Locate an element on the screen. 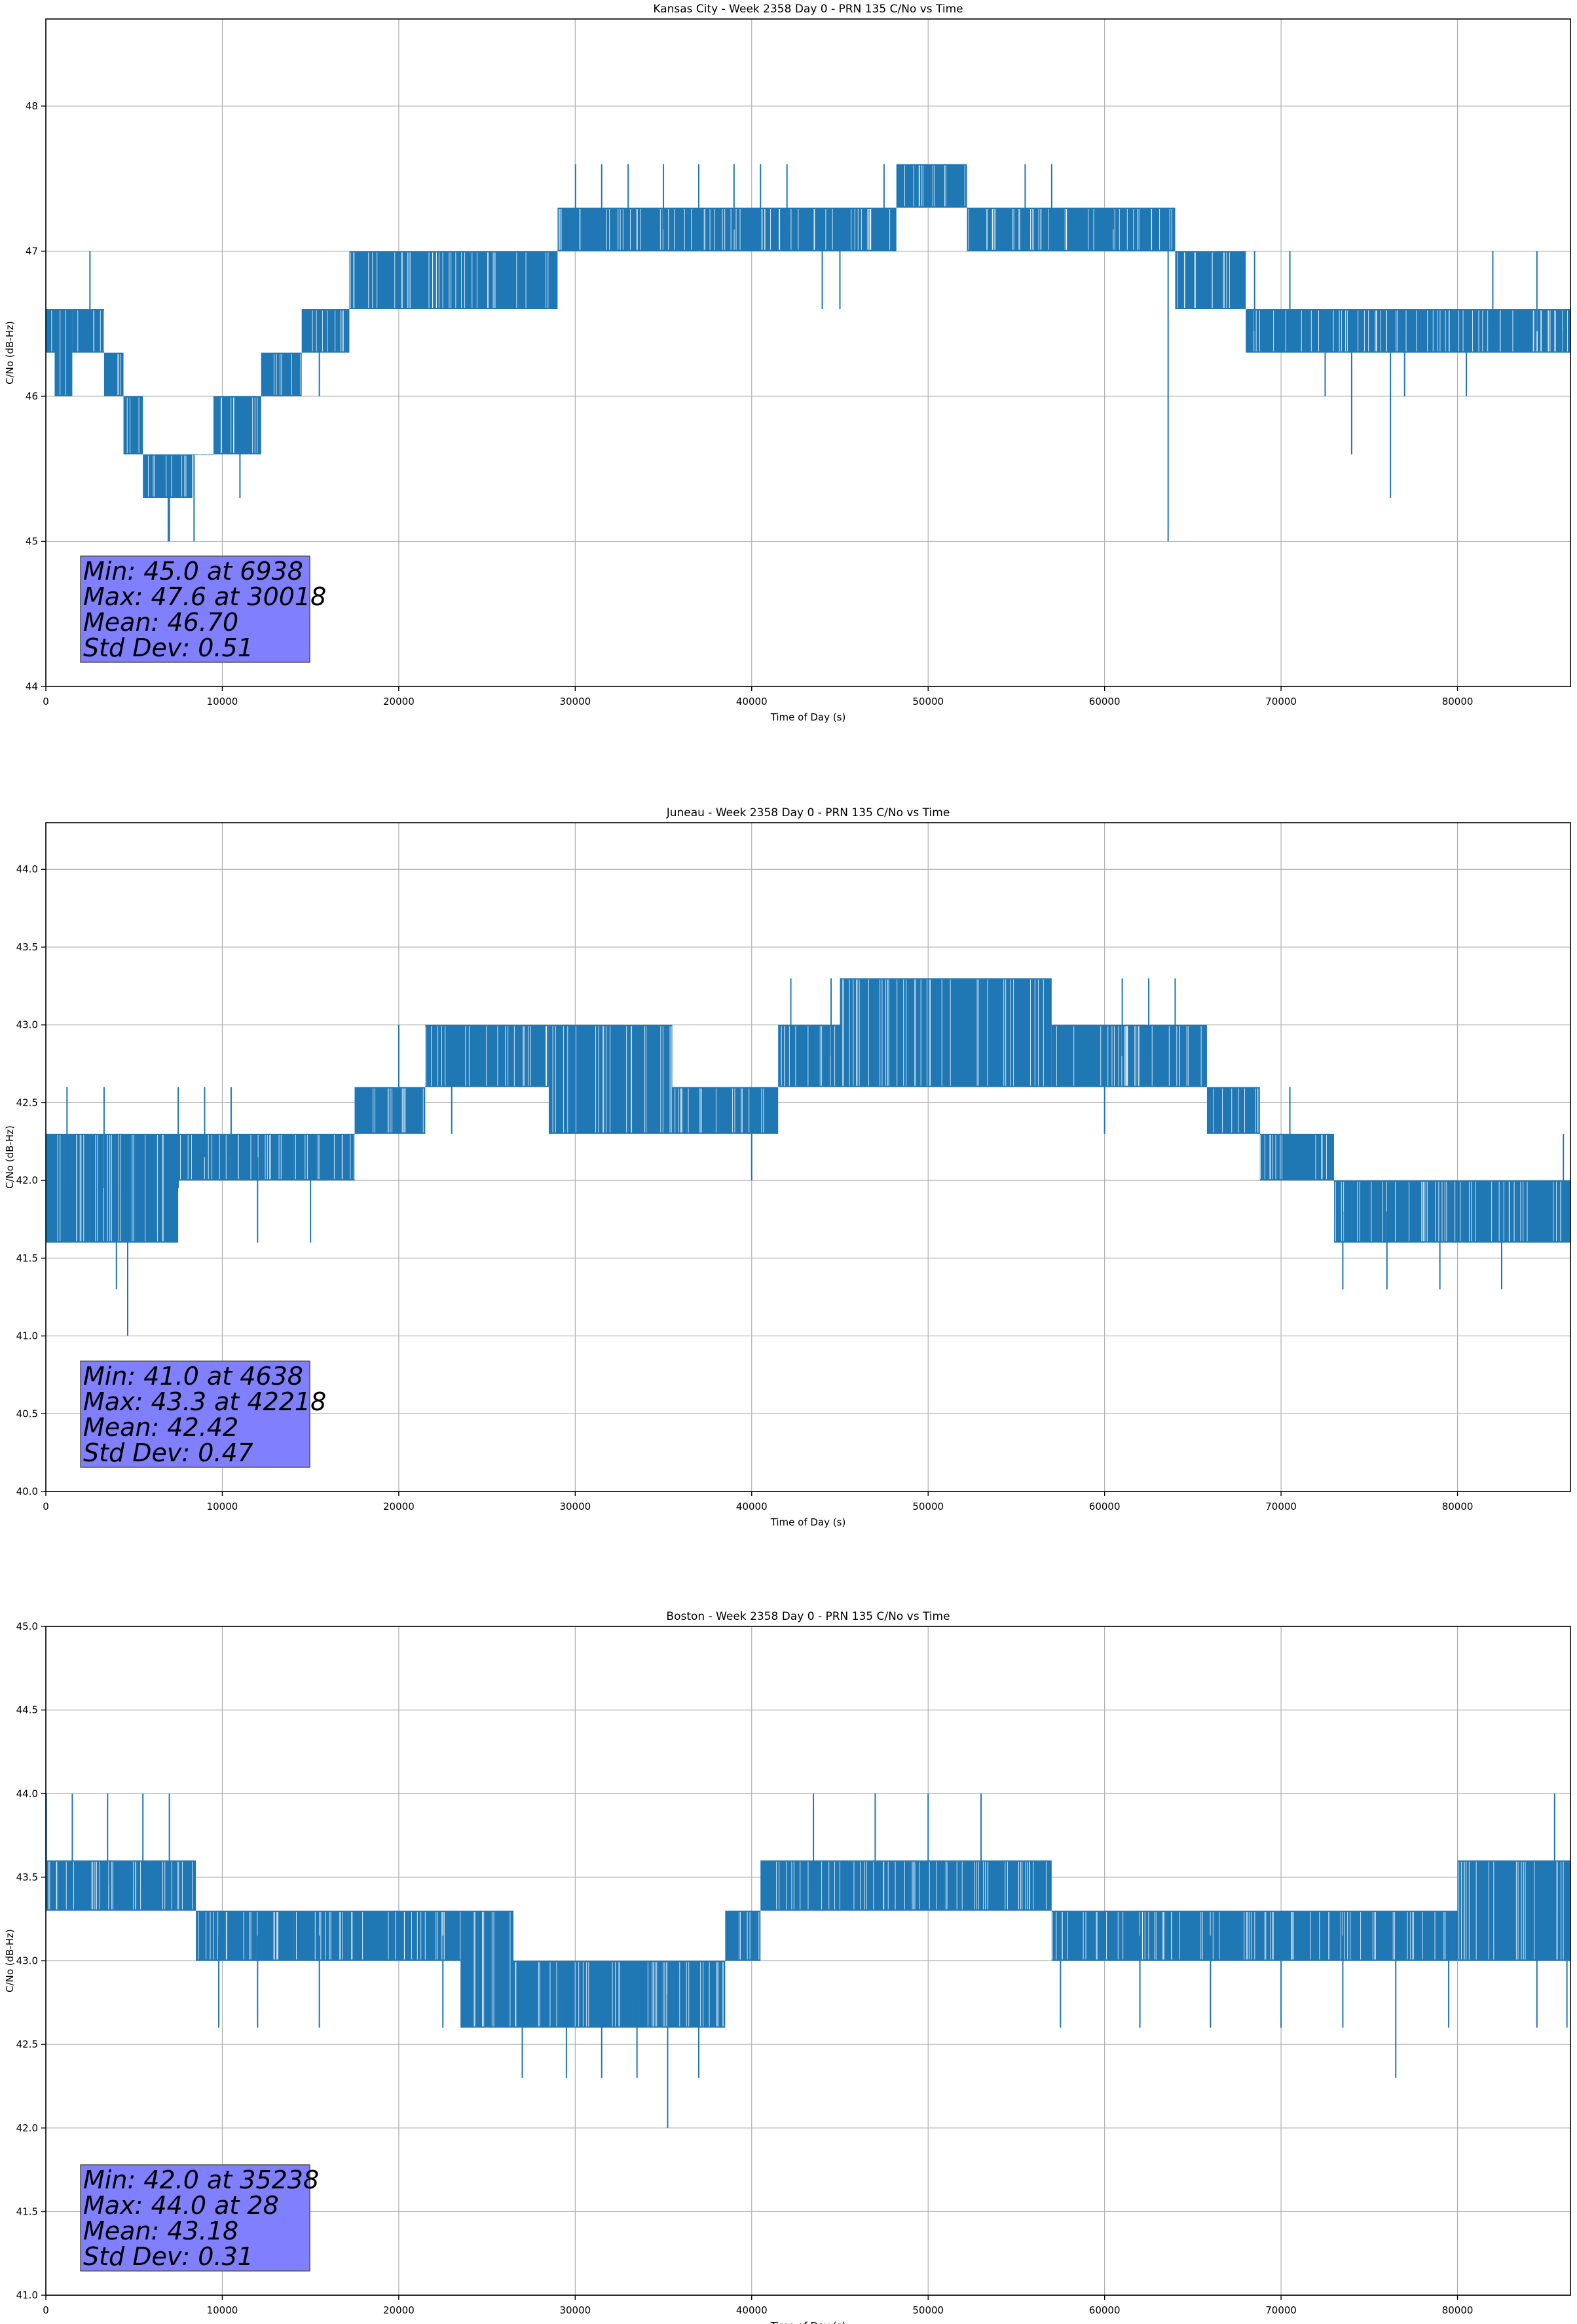 The image size is (1577, 2324). stats-line: Mean: 43.18 is located at coordinates (160, 2231).